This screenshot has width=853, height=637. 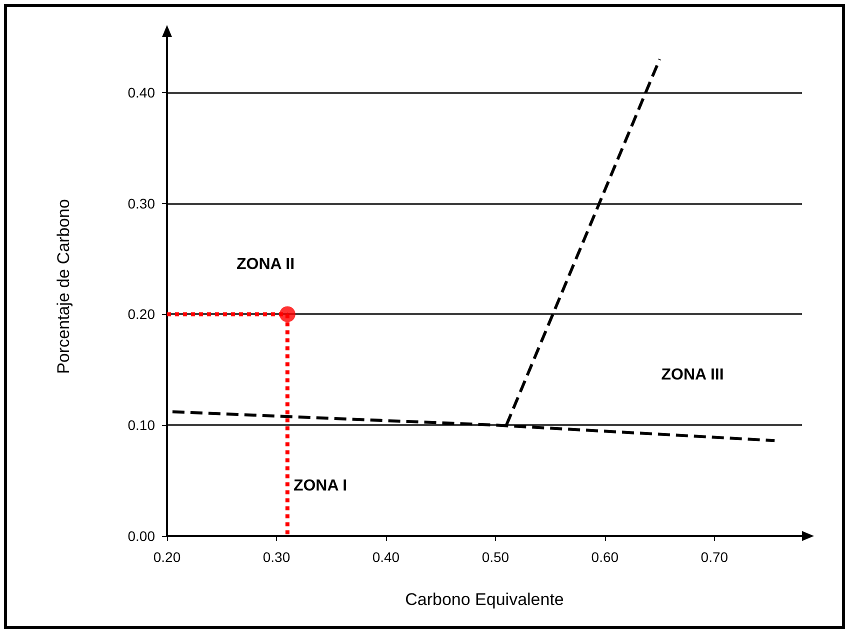 I want to click on x-axis-title: Carbono Equivalente, so click(x=484, y=599).